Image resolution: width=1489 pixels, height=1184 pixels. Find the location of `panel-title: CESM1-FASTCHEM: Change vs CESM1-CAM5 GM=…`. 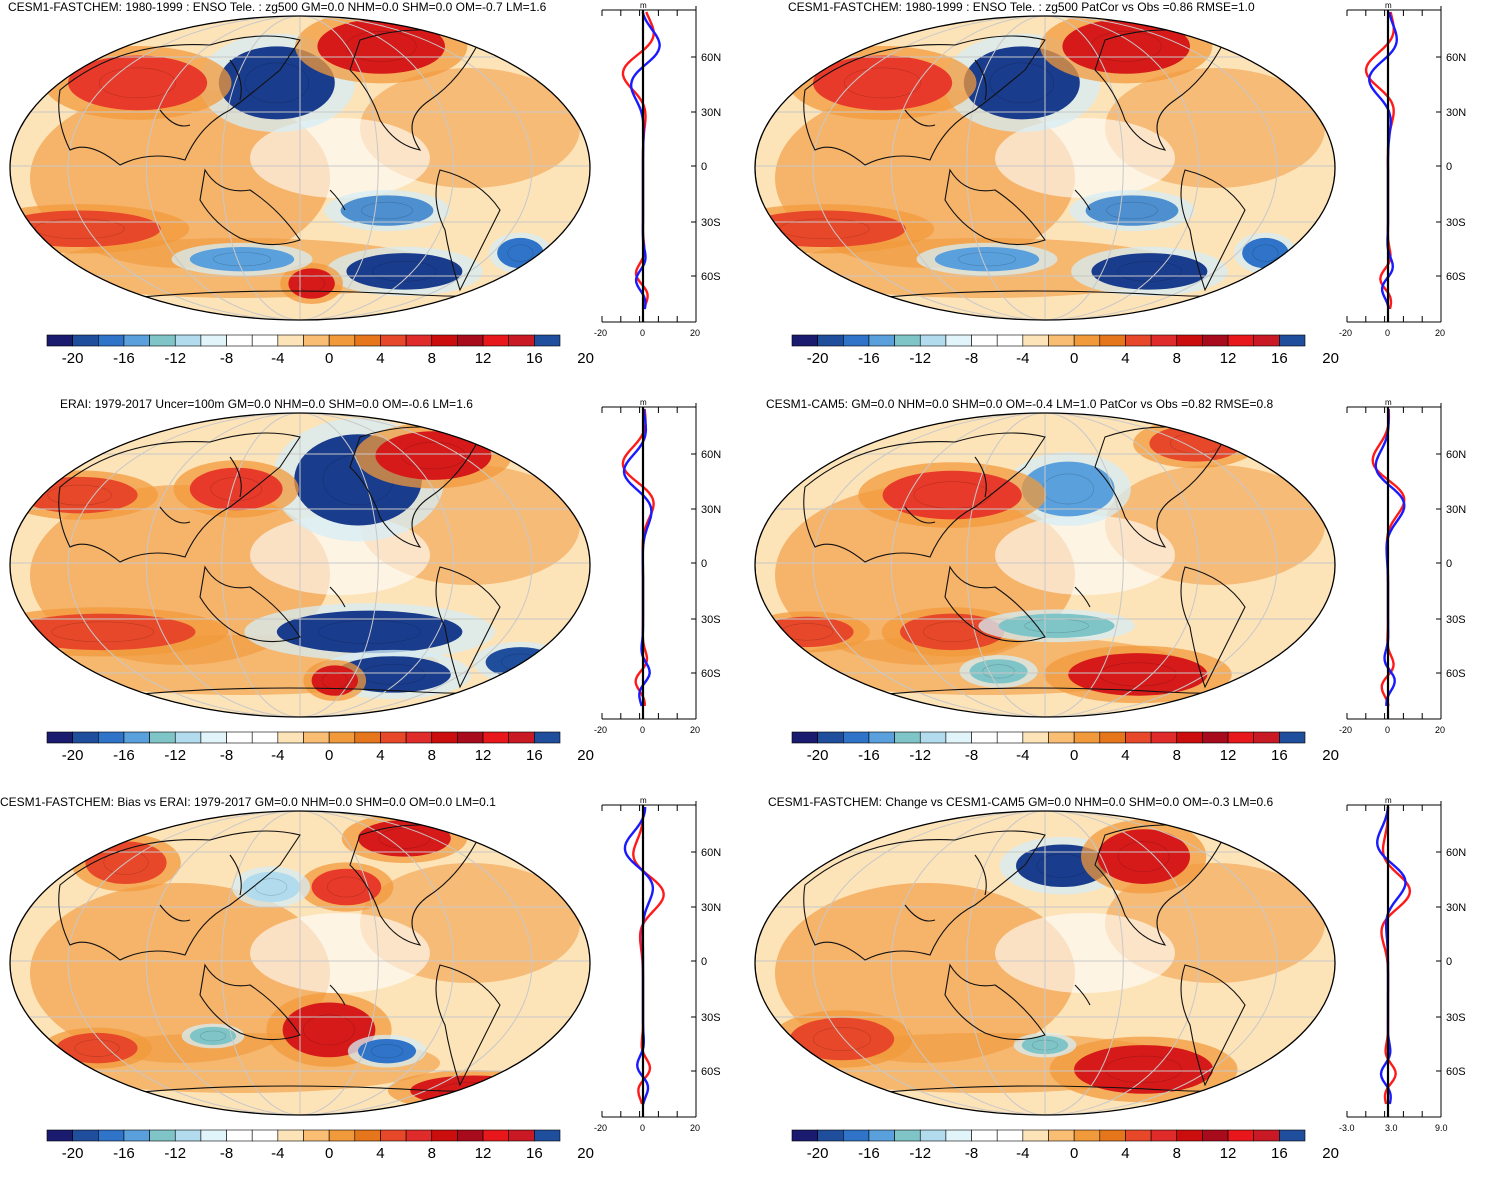

panel-title: CESM1-FASTCHEM: Change vs CESM1-CAM5 GM=… is located at coordinates (1021, 802).